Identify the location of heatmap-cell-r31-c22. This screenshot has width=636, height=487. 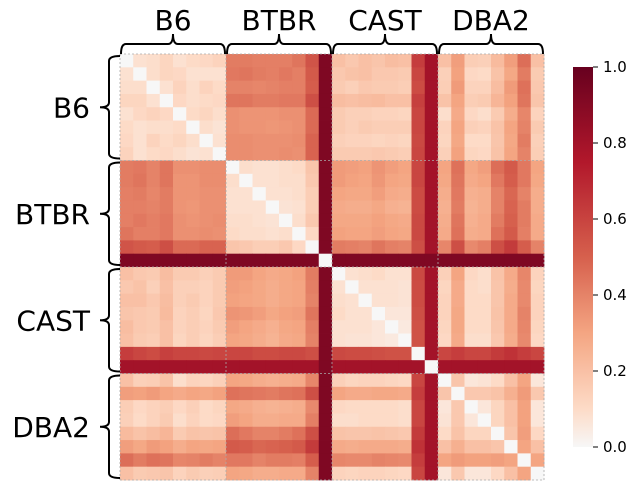
(418, 473).